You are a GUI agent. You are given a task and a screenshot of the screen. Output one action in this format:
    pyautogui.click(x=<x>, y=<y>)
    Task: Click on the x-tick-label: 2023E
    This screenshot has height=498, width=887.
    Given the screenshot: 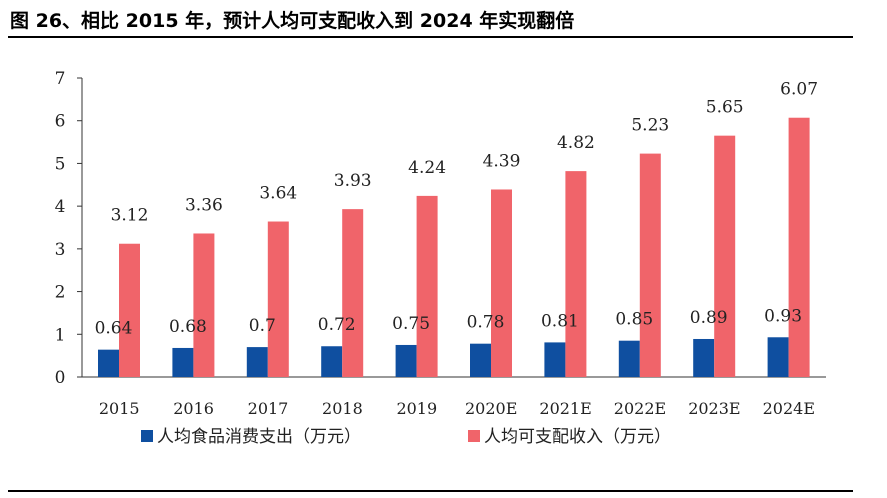 What is the action you would take?
    pyautogui.click(x=714, y=408)
    